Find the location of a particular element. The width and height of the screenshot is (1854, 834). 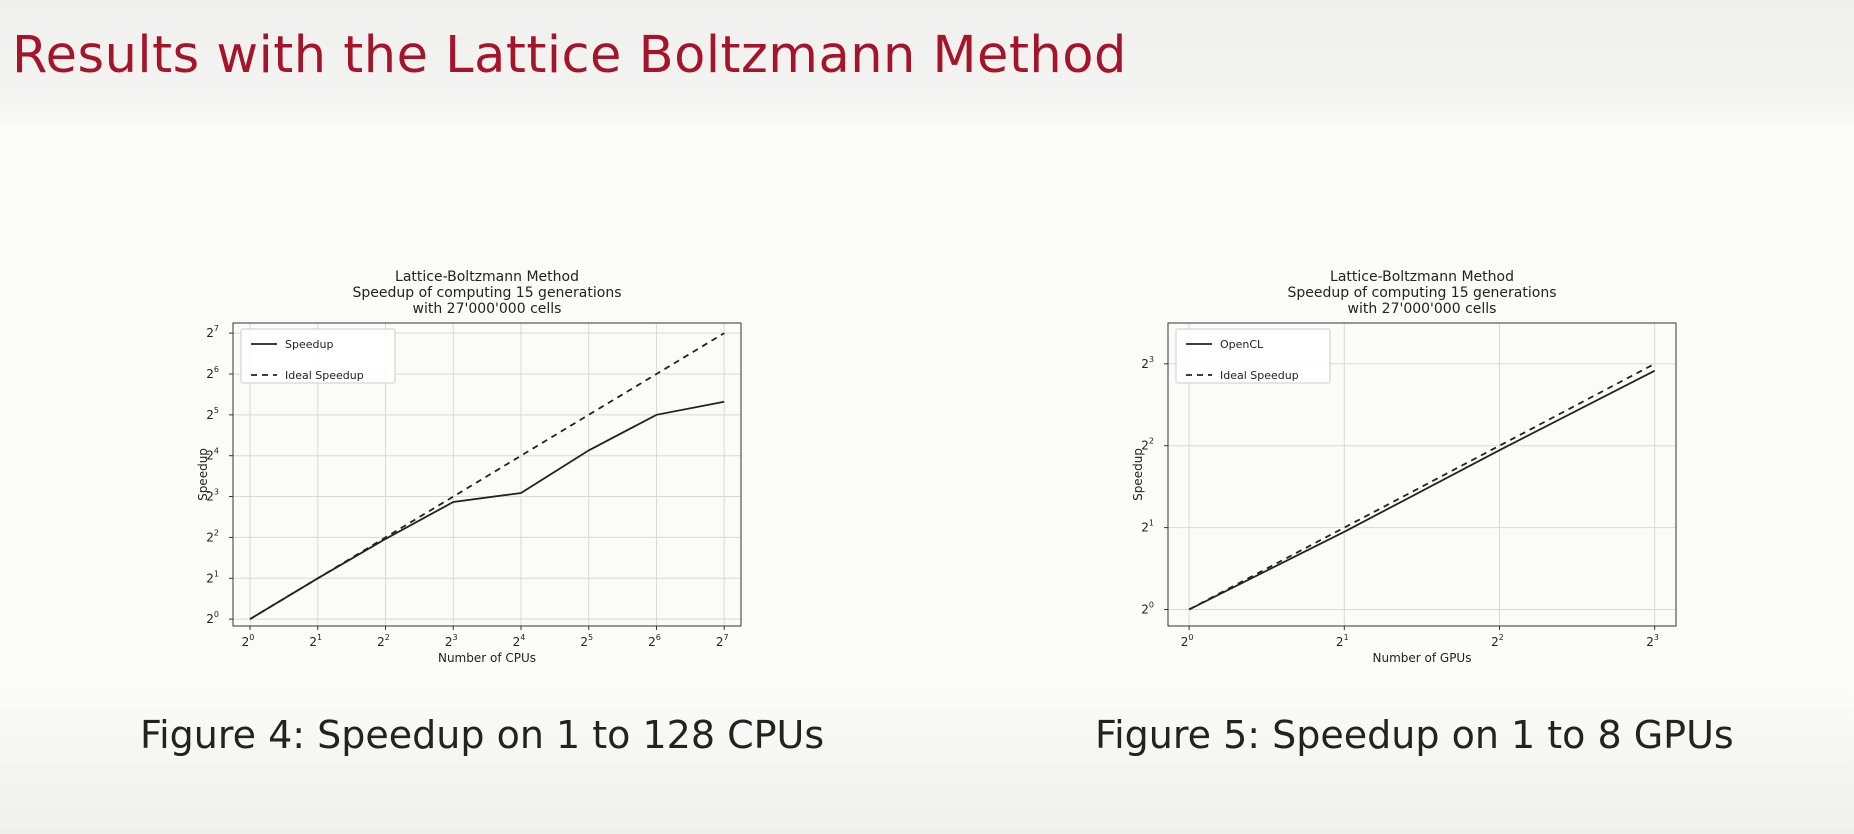

y-tick-label: 21 is located at coordinates (1147, 527).